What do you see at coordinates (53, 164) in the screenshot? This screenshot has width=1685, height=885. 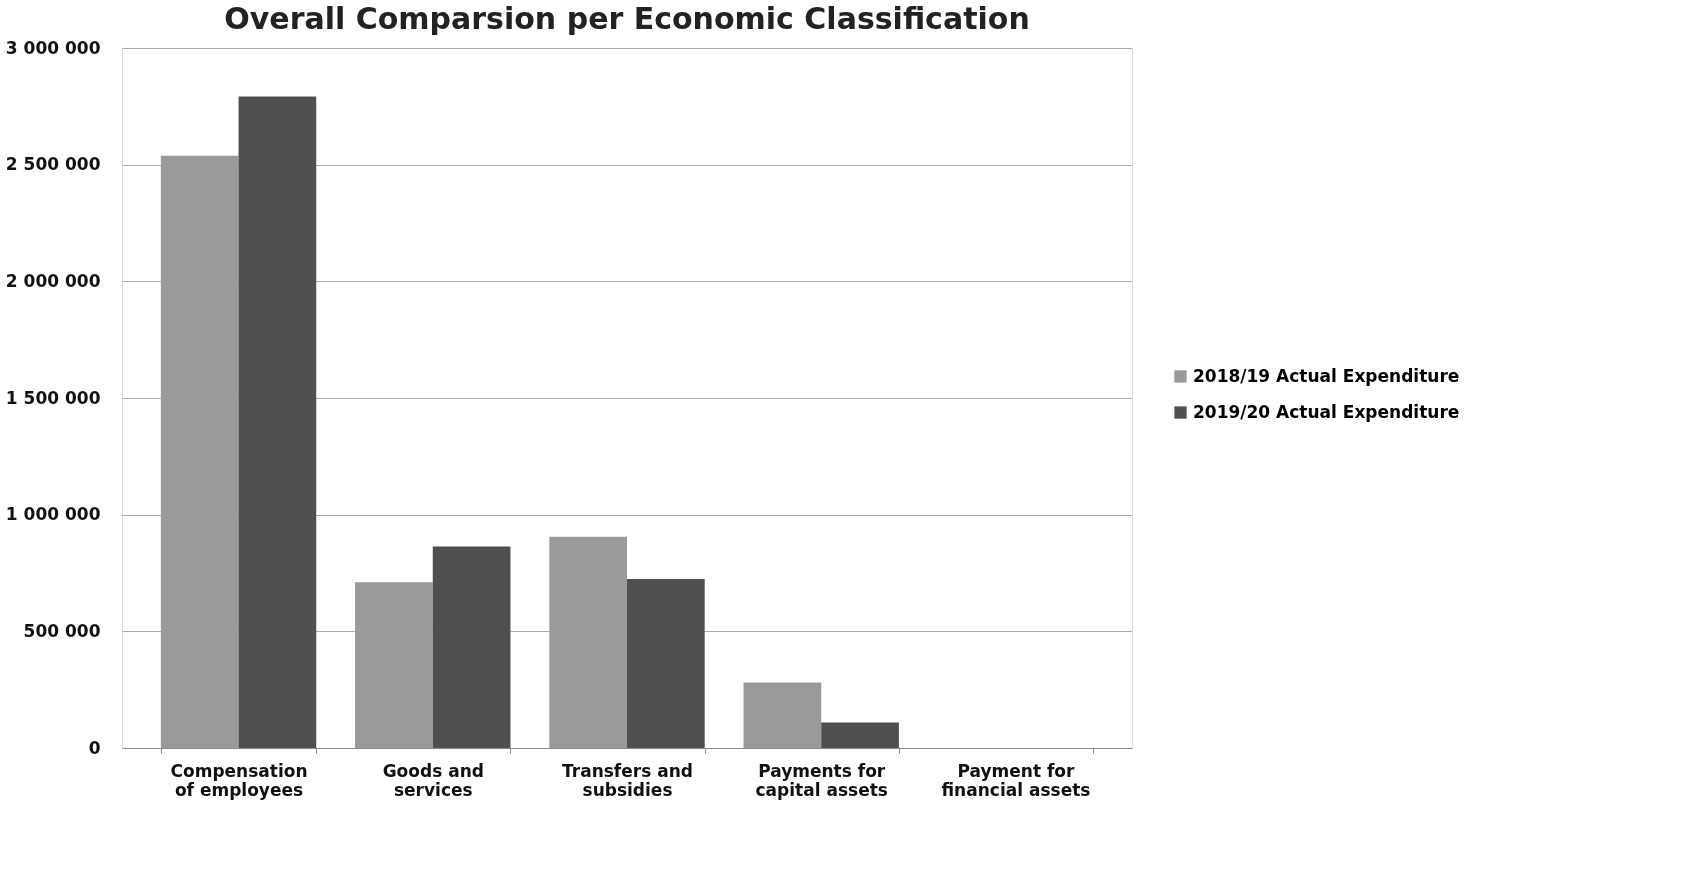 I see `y-tick-label: 2 500 000` at bounding box center [53, 164].